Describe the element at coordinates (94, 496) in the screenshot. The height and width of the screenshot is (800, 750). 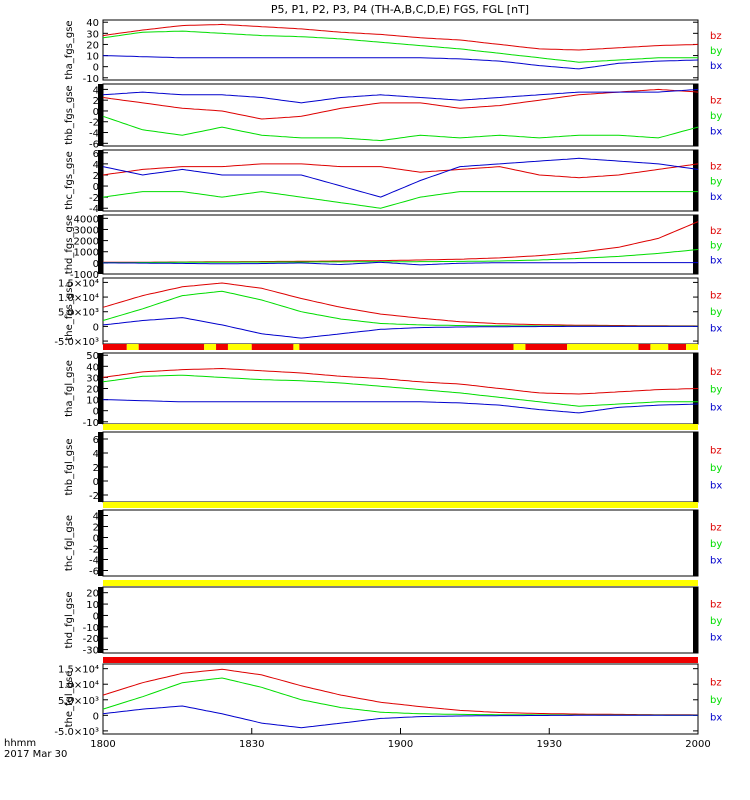
I see `y-tick-label: -2` at that location.